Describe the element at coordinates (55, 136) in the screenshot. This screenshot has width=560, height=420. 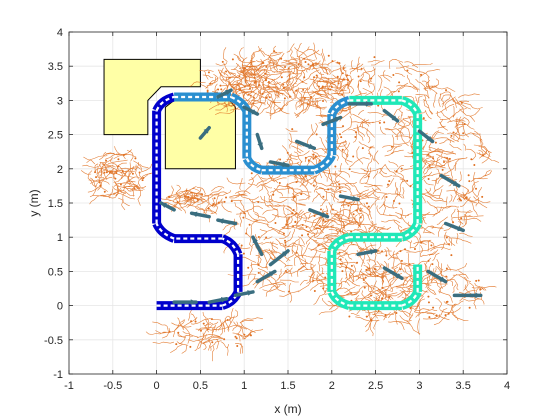
I see `y-tick-label-7: 2.5` at that location.